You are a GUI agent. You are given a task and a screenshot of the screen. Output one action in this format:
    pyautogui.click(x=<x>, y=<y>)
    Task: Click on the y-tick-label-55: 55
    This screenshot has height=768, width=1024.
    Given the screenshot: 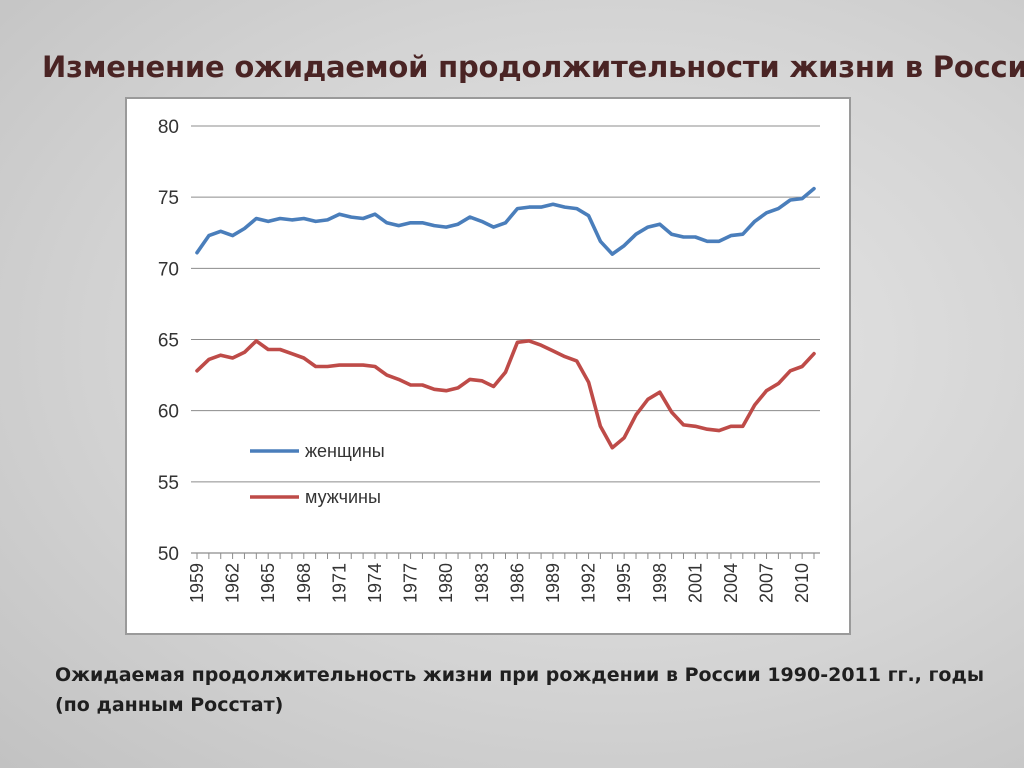 What is the action you would take?
    pyautogui.click(x=168, y=483)
    